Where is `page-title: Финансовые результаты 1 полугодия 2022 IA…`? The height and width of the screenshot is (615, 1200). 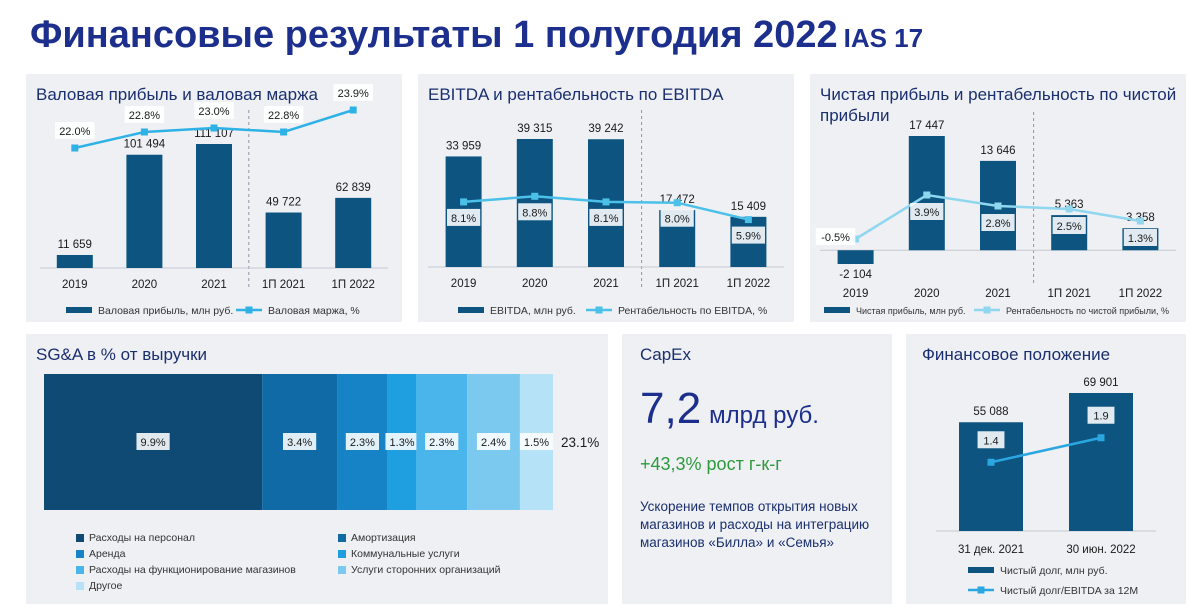 page-title: Финансовые результаты 1 полугодия 2022 IA… is located at coordinates (477, 35).